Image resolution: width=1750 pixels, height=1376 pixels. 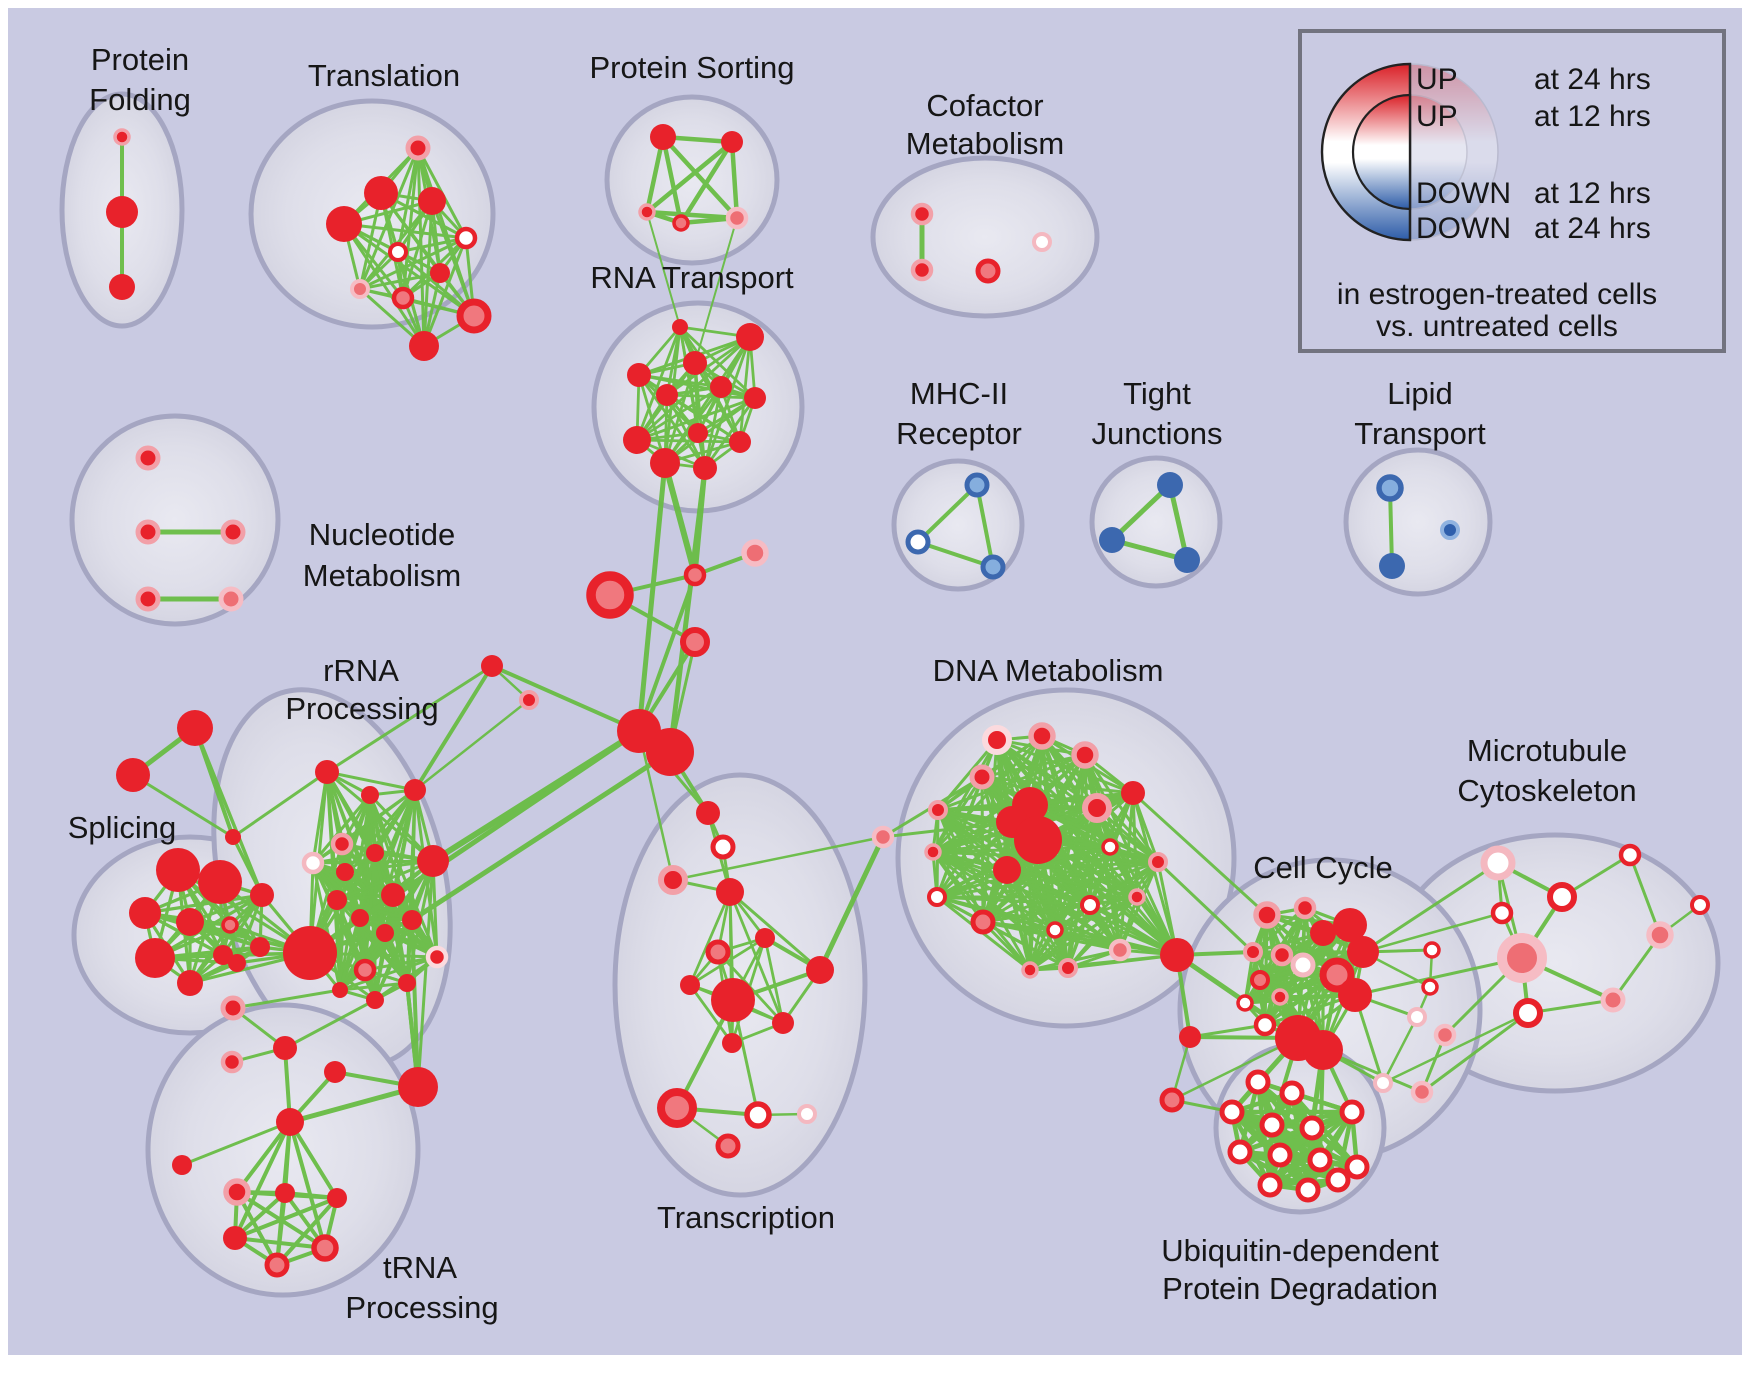 What do you see at coordinates (382, 575) in the screenshot?
I see `cluster-label-nucleotide-metabolism: Metabolism` at bounding box center [382, 575].